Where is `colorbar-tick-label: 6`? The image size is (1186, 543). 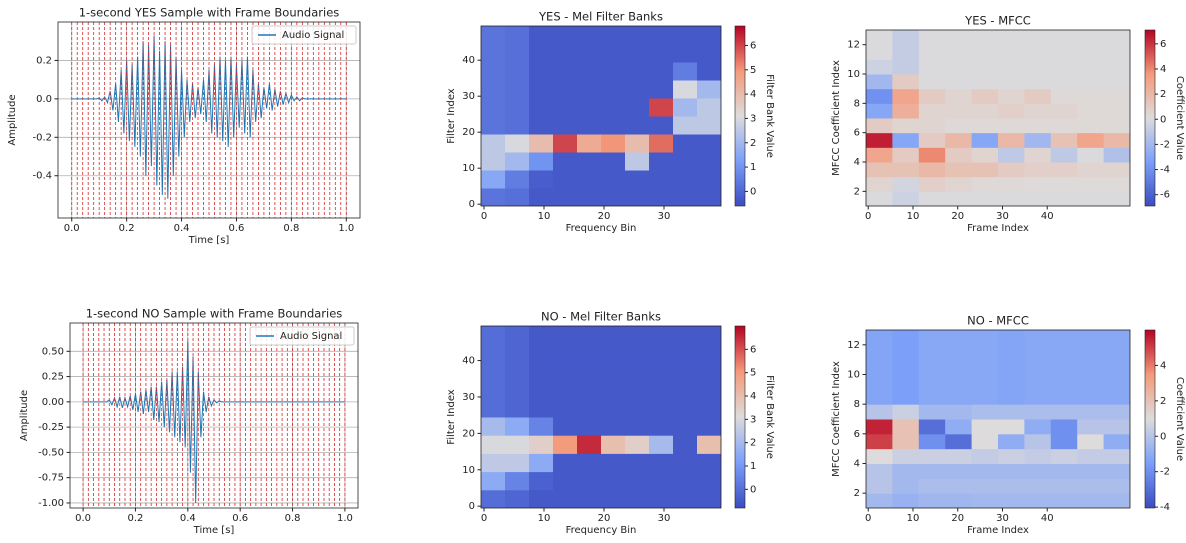
colorbar-tick-label: 6 is located at coordinates (1163, 44).